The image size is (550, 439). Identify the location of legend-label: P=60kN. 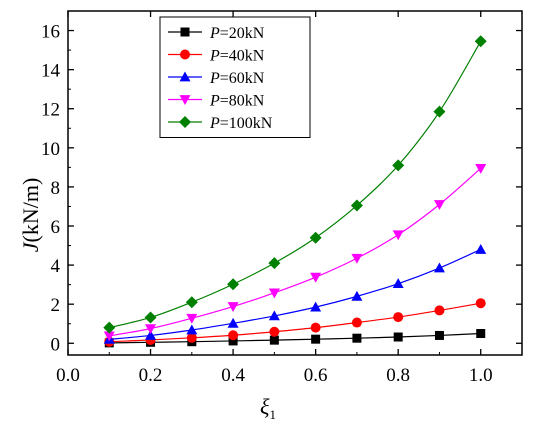
(237, 78).